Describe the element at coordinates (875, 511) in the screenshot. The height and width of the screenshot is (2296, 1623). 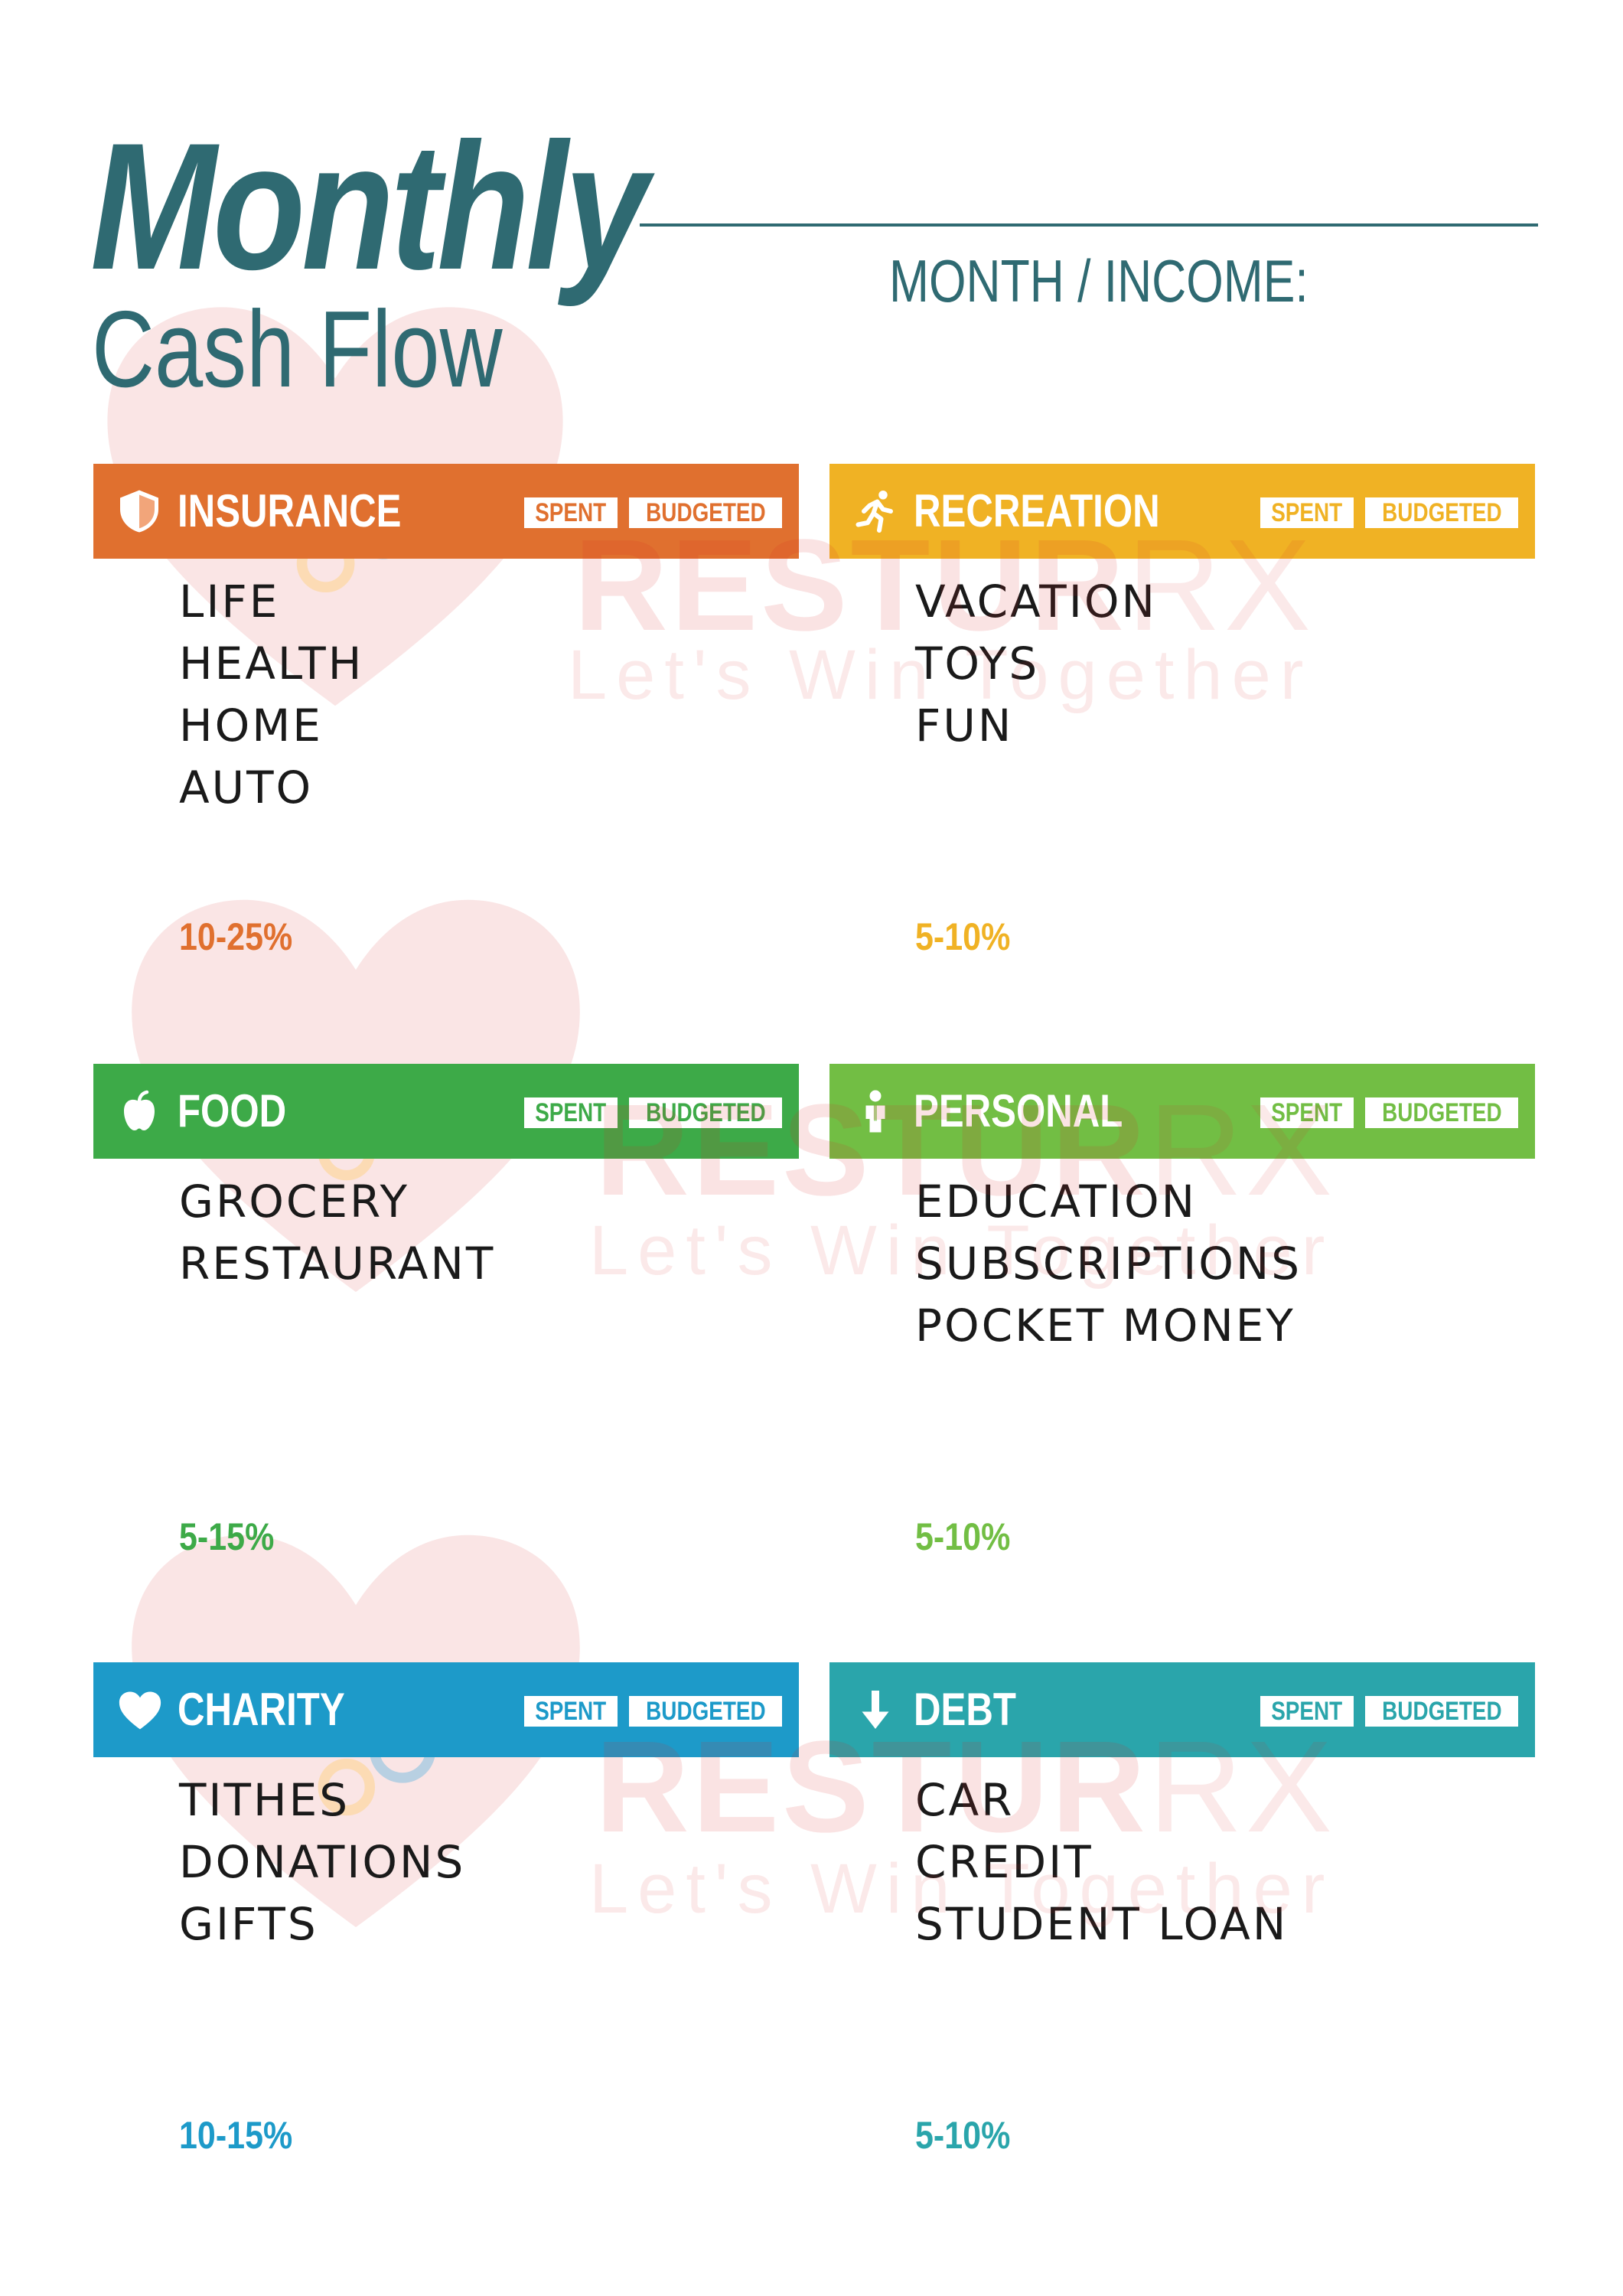
I see `running-person-icon` at that location.